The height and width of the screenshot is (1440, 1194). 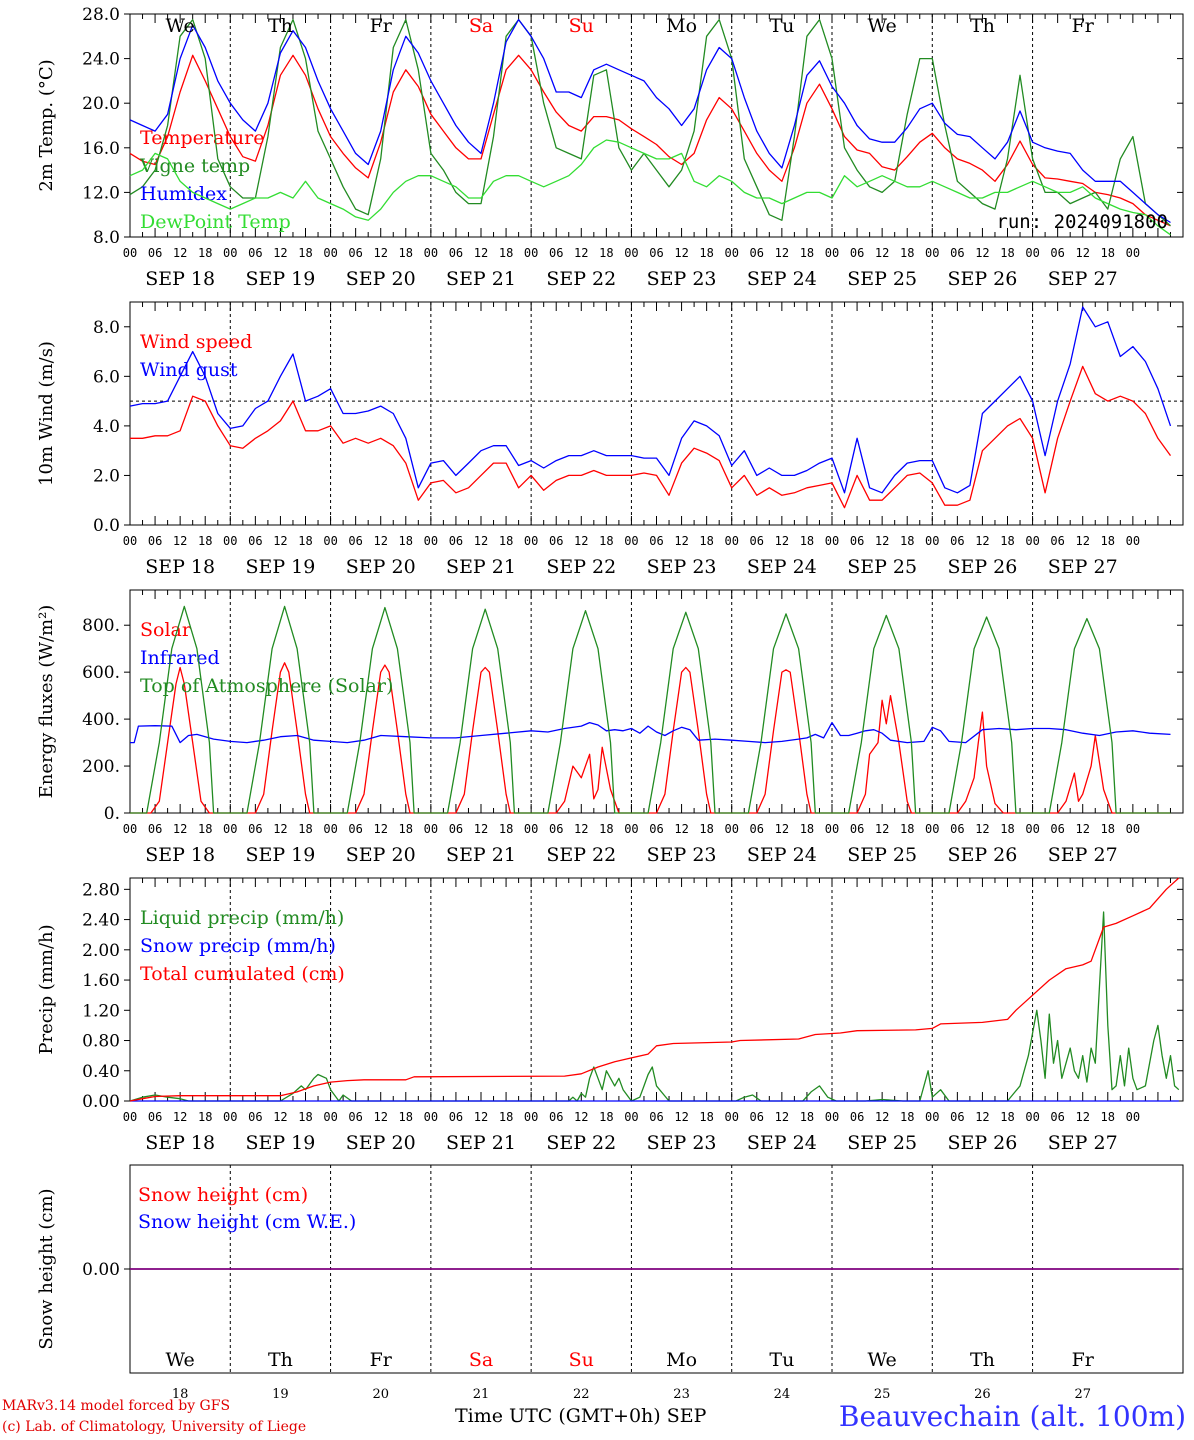 What do you see at coordinates (1083, 1143) in the screenshot?
I see `date-label: SEP 27` at bounding box center [1083, 1143].